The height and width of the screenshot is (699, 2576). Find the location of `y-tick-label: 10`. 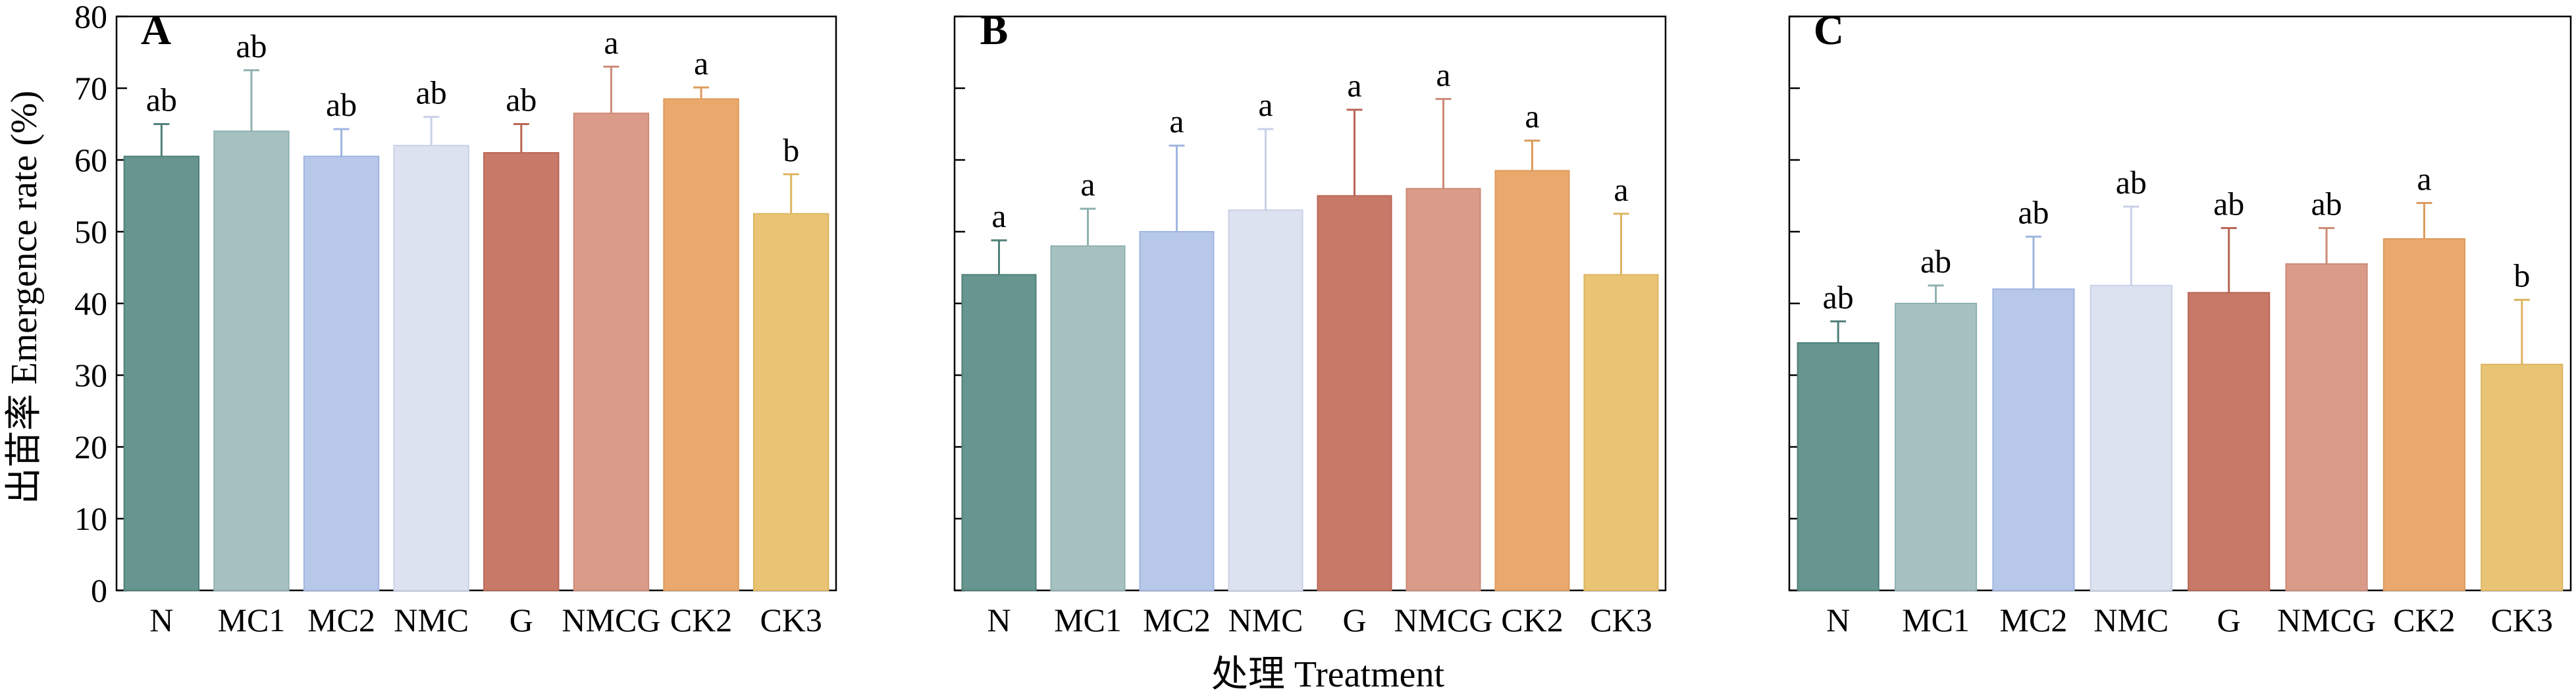

y-tick-label: 10 is located at coordinates (90, 518).